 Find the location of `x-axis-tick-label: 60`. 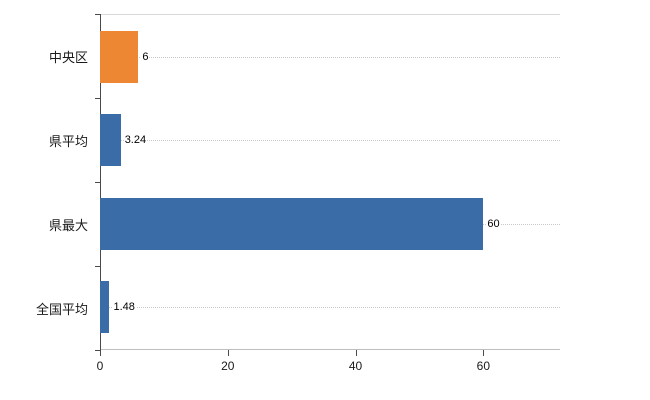

x-axis-tick-label: 60 is located at coordinates (483, 366).